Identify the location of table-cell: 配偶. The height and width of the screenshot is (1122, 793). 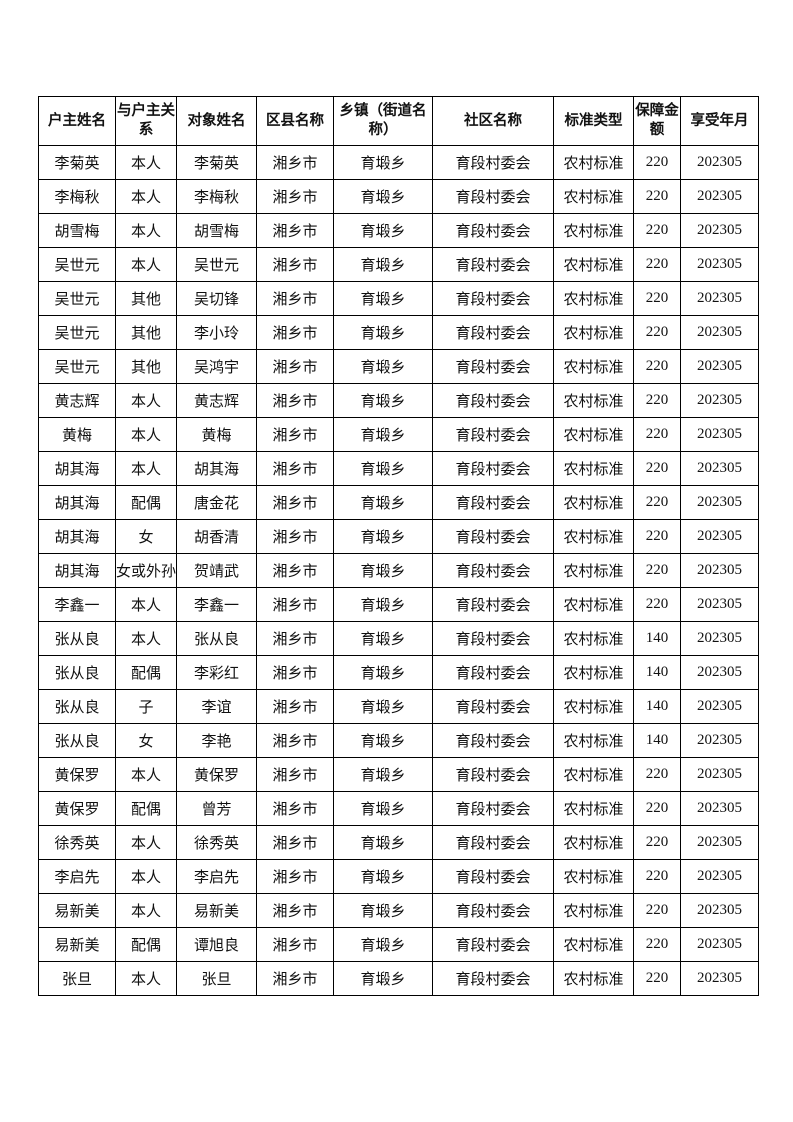
(146, 944).